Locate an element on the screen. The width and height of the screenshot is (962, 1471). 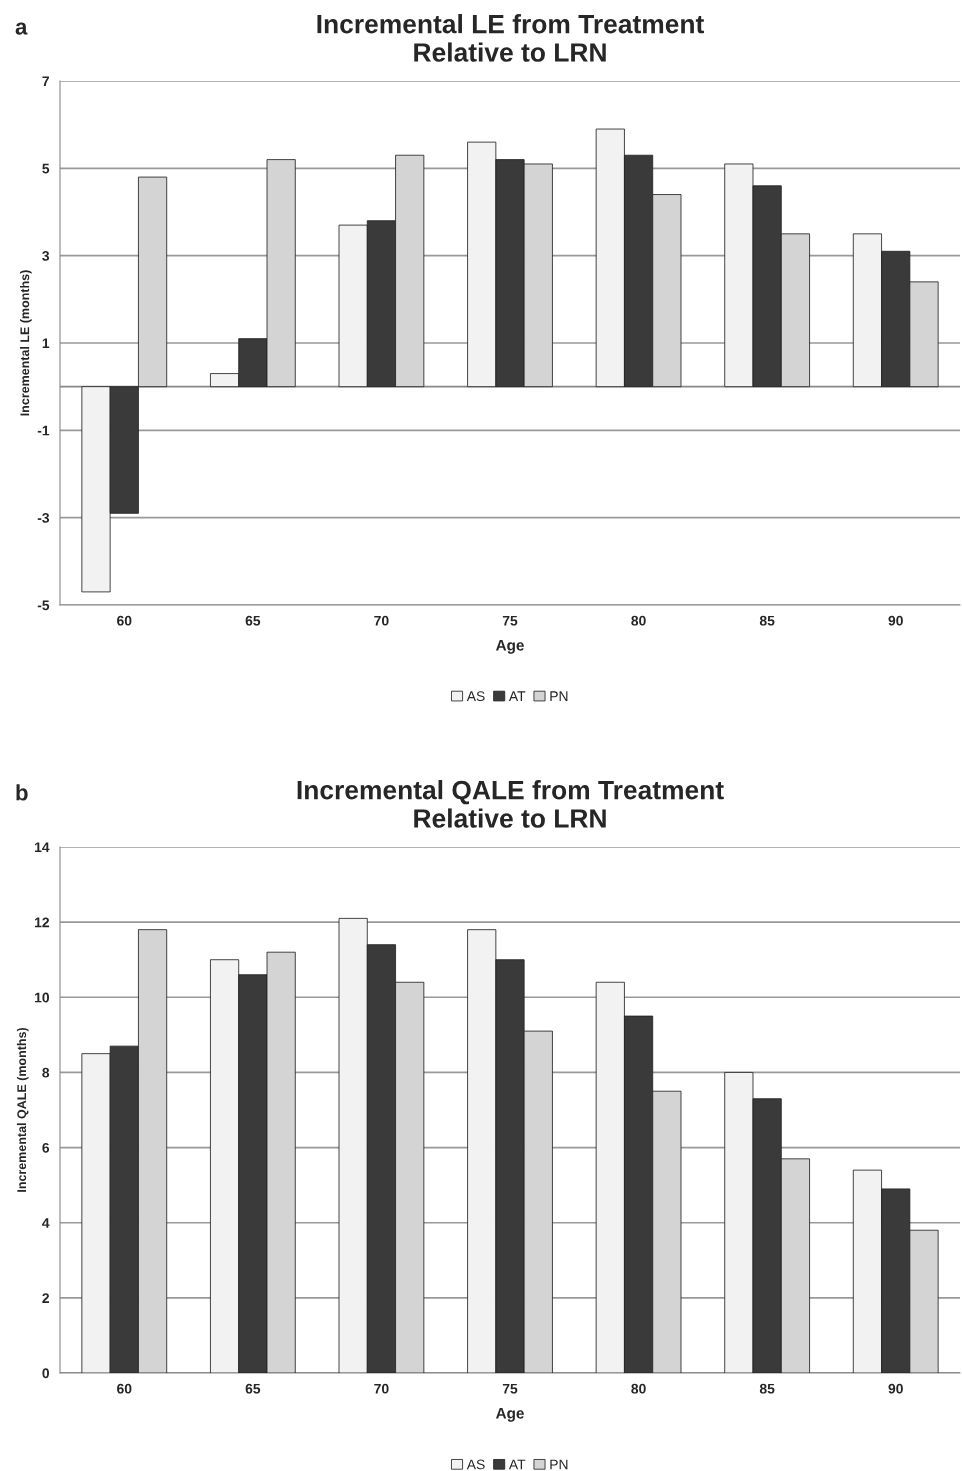
text: a is located at coordinates (21, 28).